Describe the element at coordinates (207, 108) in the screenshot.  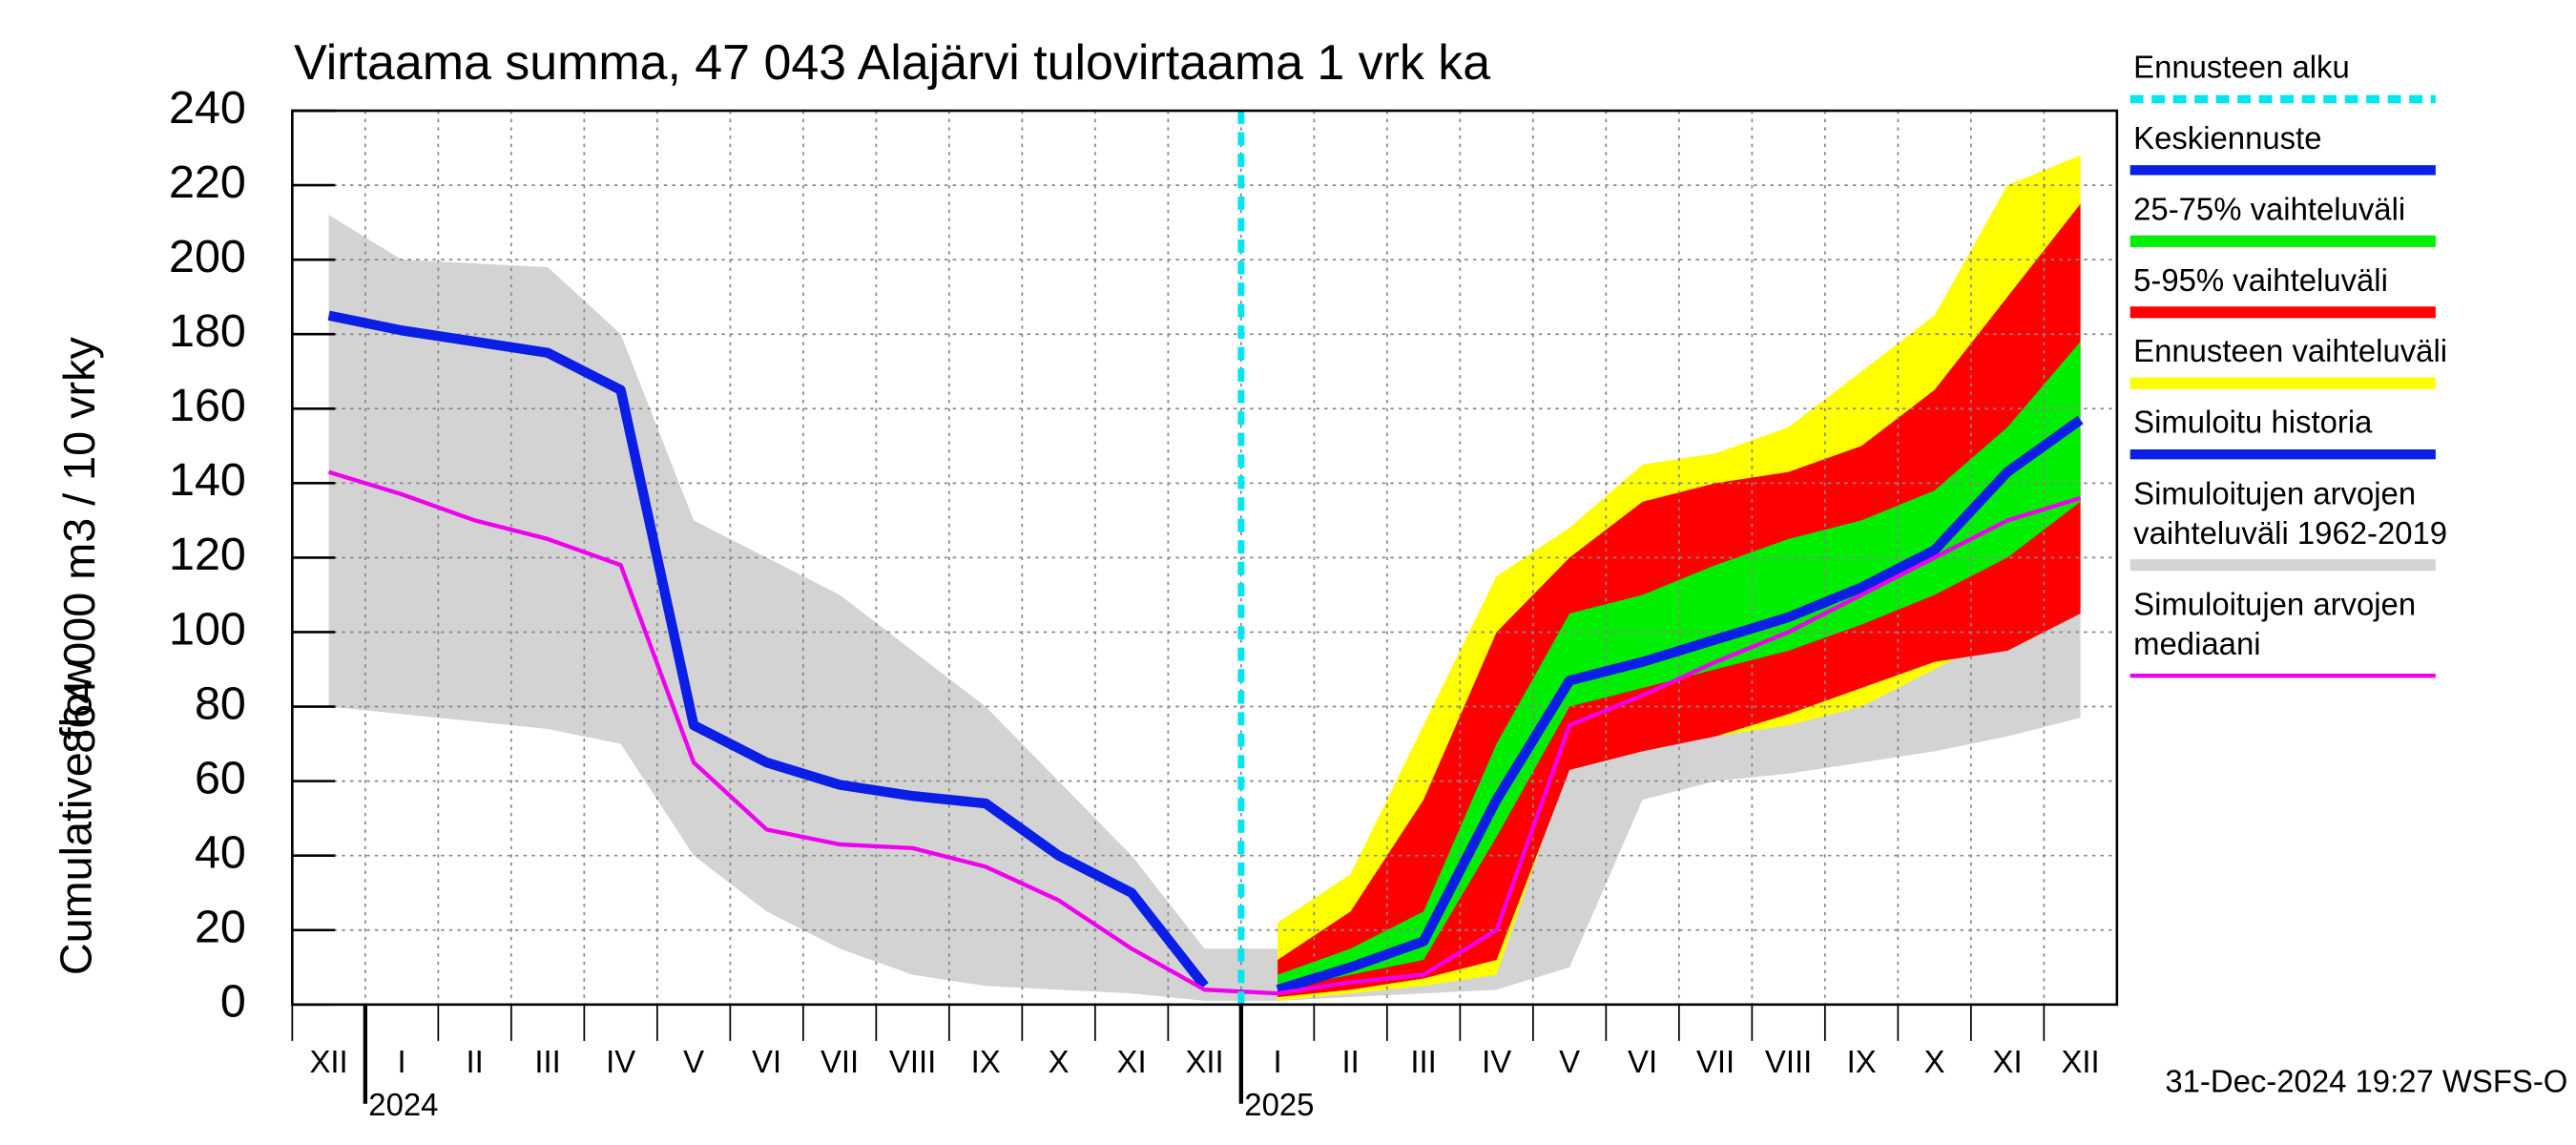
I see `y-tick-label: 240` at that location.